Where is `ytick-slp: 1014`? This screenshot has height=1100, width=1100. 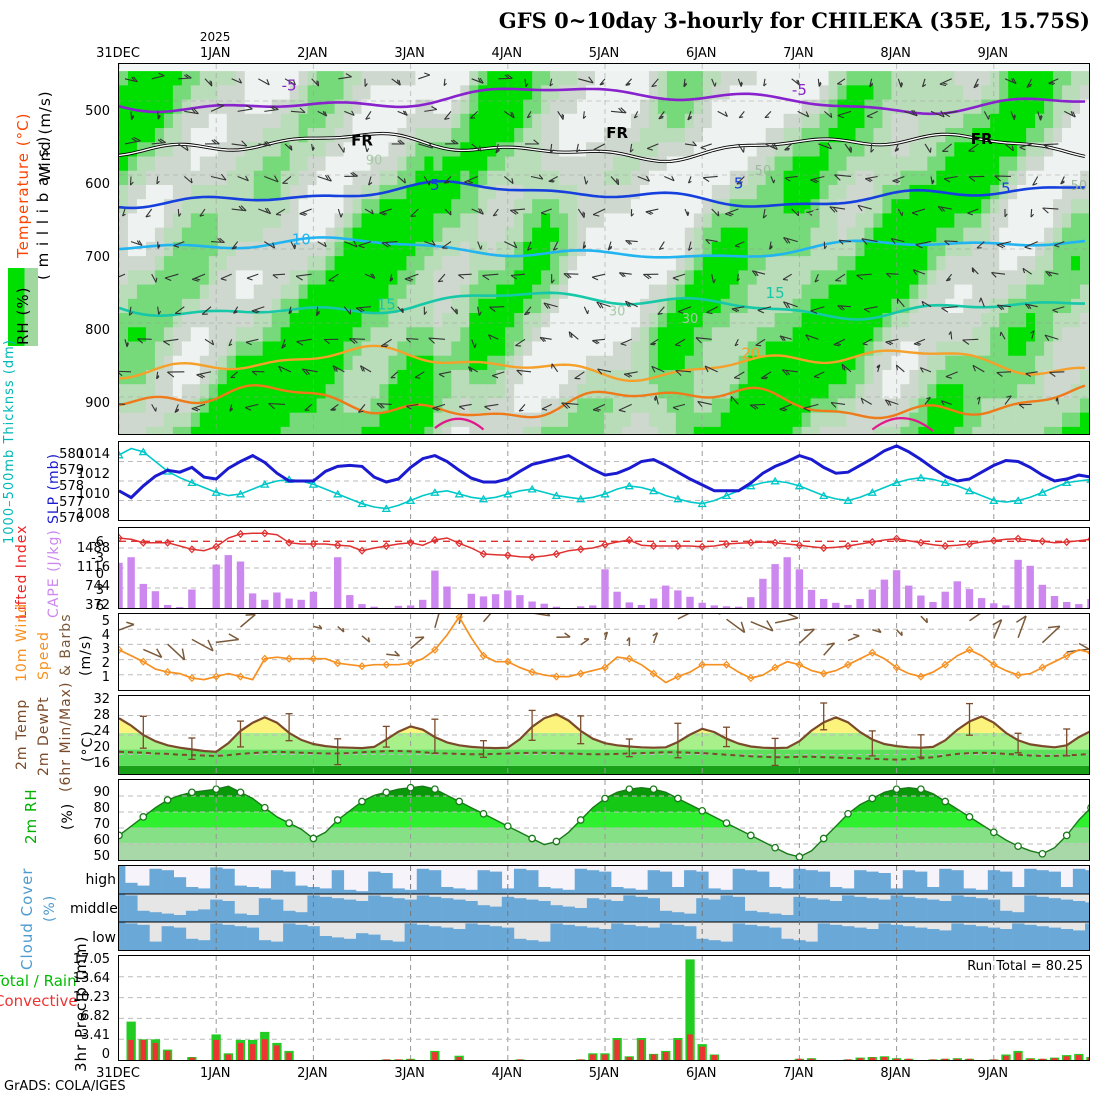
ytick-slp: 1014 is located at coordinates (93, 454).